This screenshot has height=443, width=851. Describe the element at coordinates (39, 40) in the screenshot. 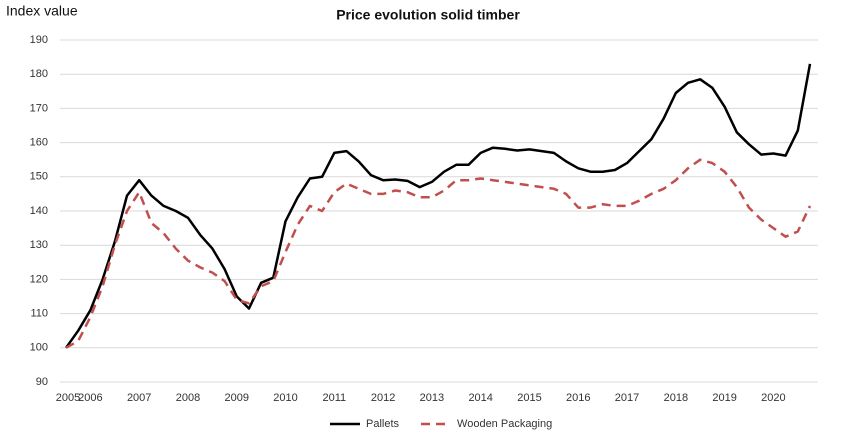

I see `y-tick-label: 190` at that location.